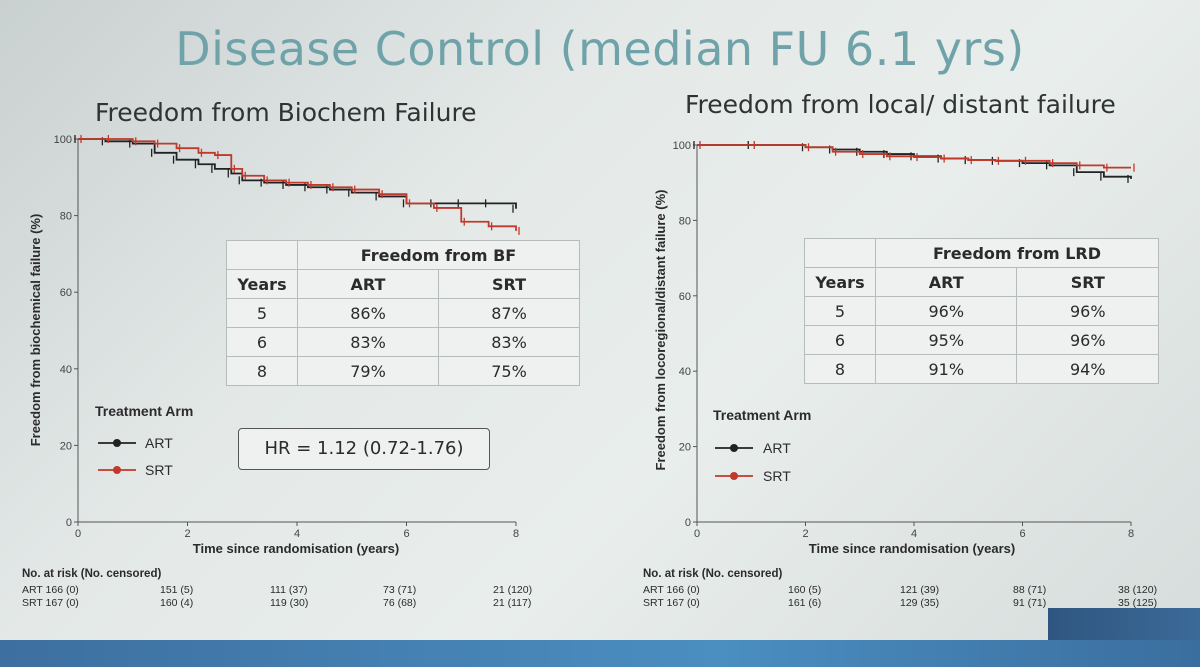 This screenshot has width=1200, height=667. I want to click on left-risk-cell: 151 (5), so click(177, 590).